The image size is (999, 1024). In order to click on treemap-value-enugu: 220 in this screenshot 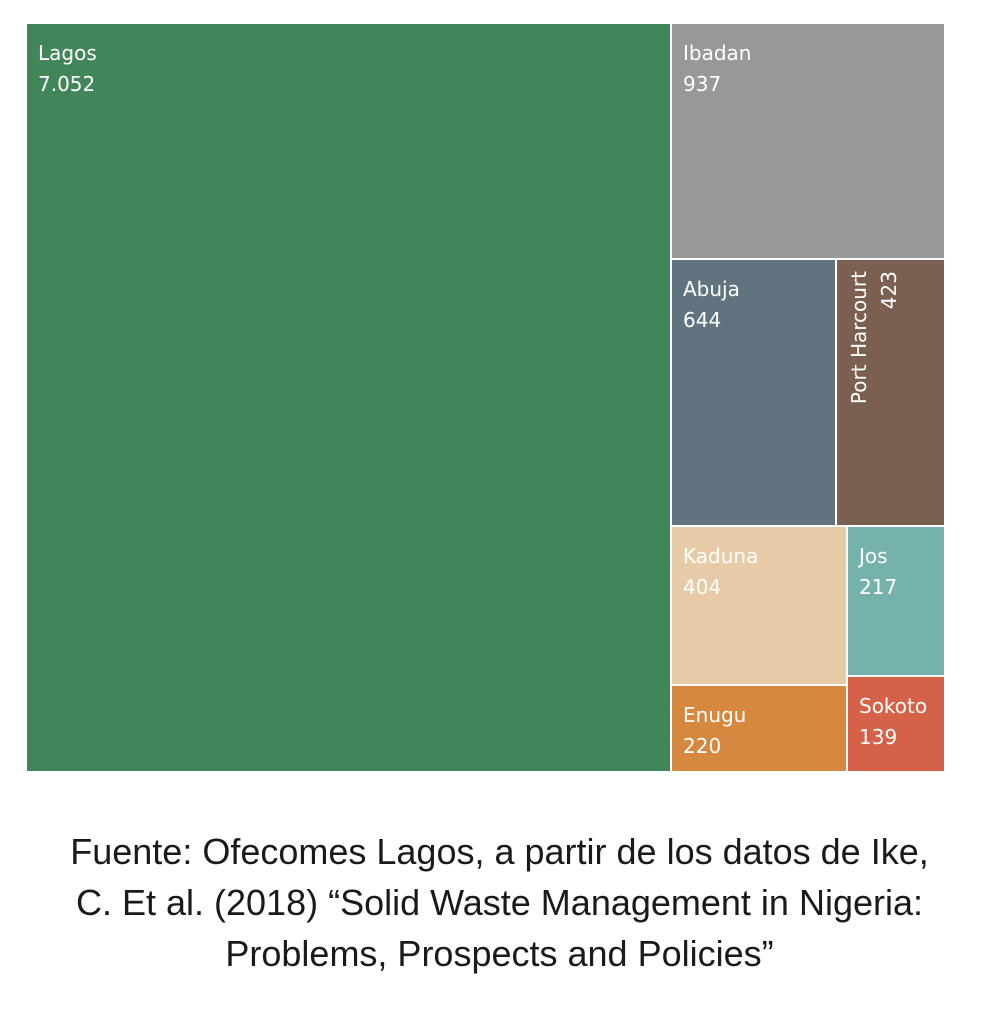, I will do `click(702, 746)`.